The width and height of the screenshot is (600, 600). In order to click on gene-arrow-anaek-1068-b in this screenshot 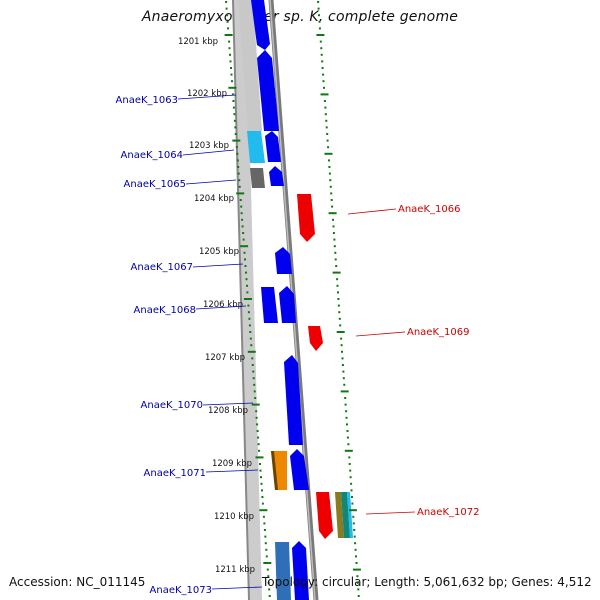, I will do `click(287, 304)`.